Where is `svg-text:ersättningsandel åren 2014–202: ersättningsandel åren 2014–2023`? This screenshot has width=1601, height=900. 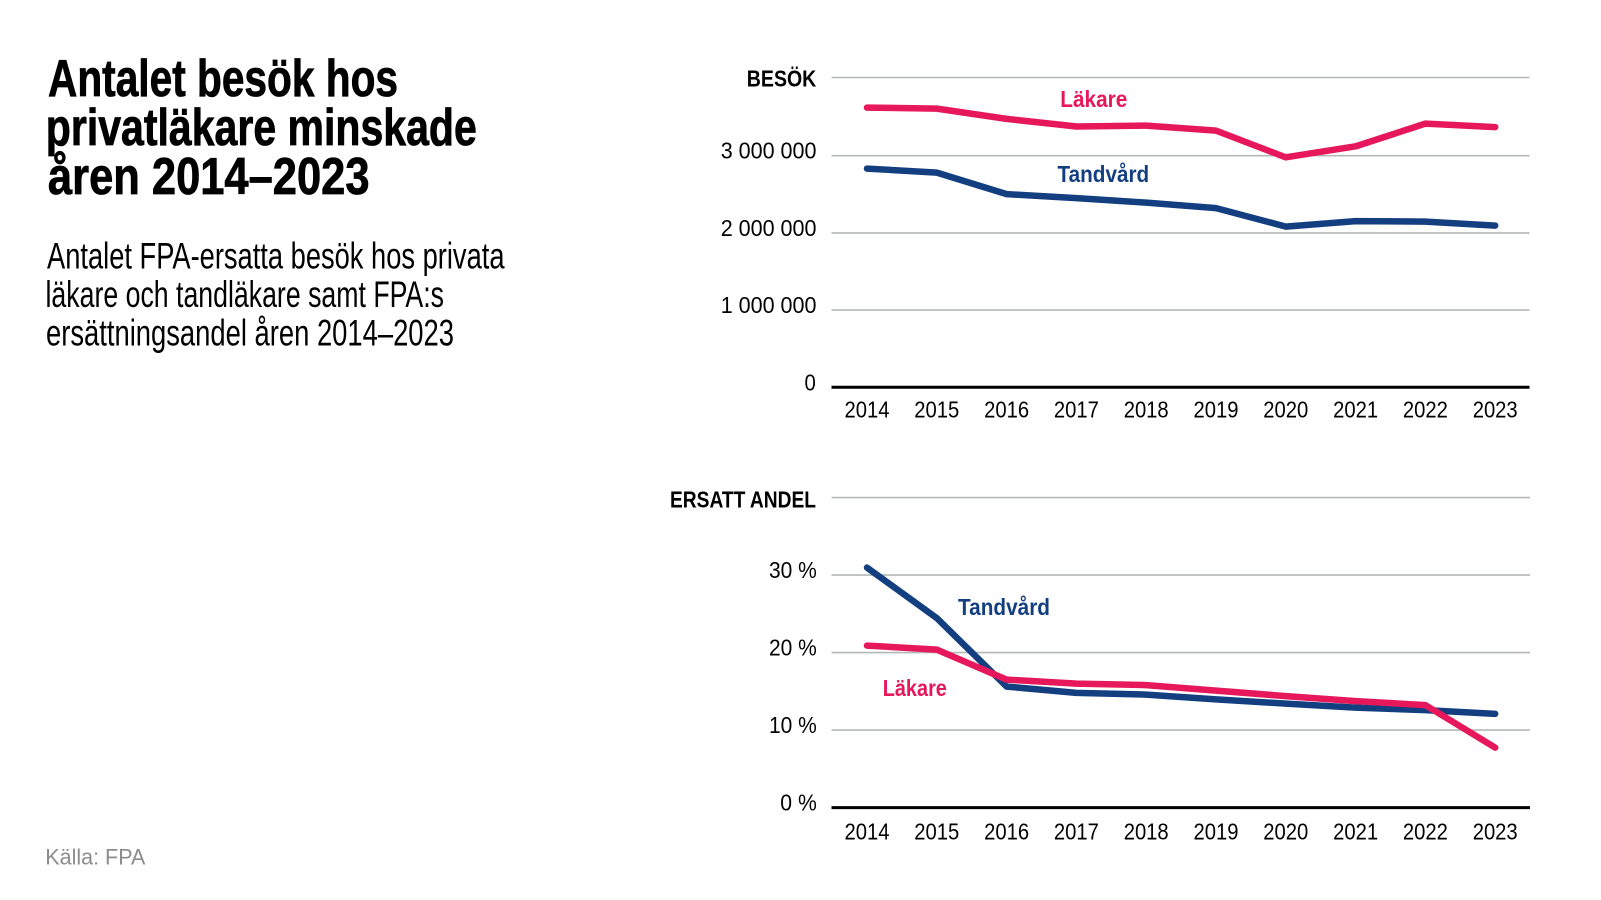 svg-text:ersättningsandel åren 2014–202: ersättningsandel åren 2014–2023 is located at coordinates (250, 332).